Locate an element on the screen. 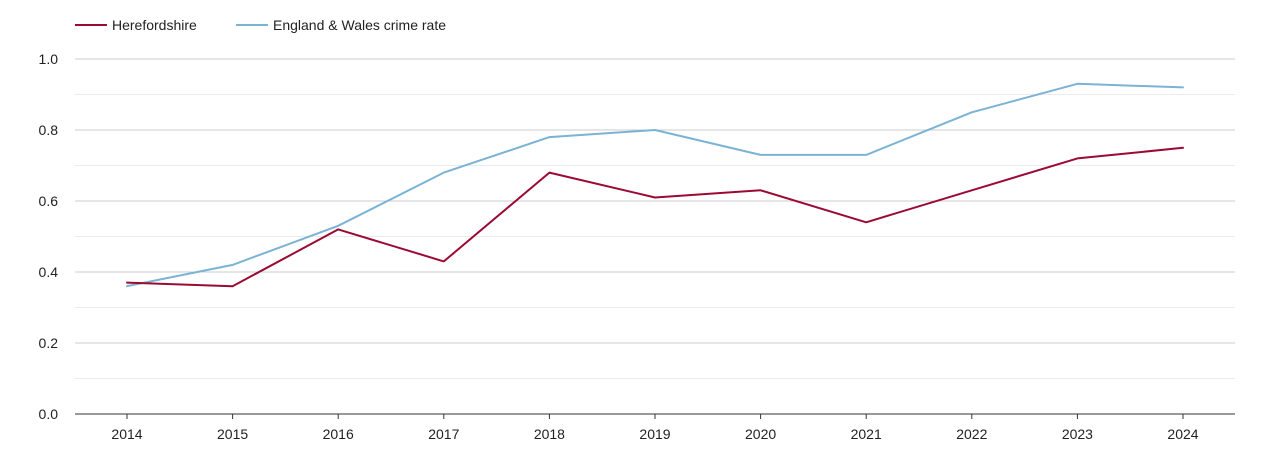 This screenshot has width=1270, height=450. x-tick-label: 2015 is located at coordinates (232, 434).